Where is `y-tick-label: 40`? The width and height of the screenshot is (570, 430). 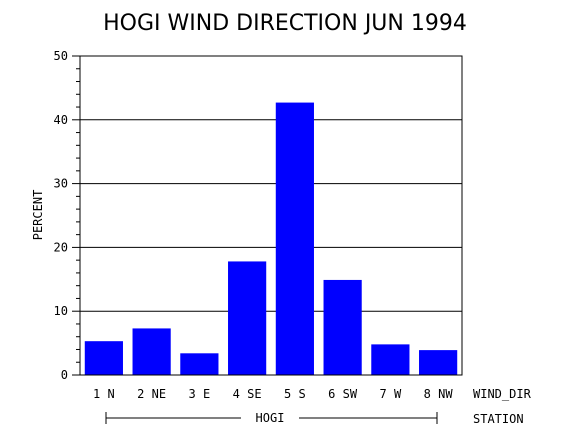
y-tick-label: 40 is located at coordinates (61, 120).